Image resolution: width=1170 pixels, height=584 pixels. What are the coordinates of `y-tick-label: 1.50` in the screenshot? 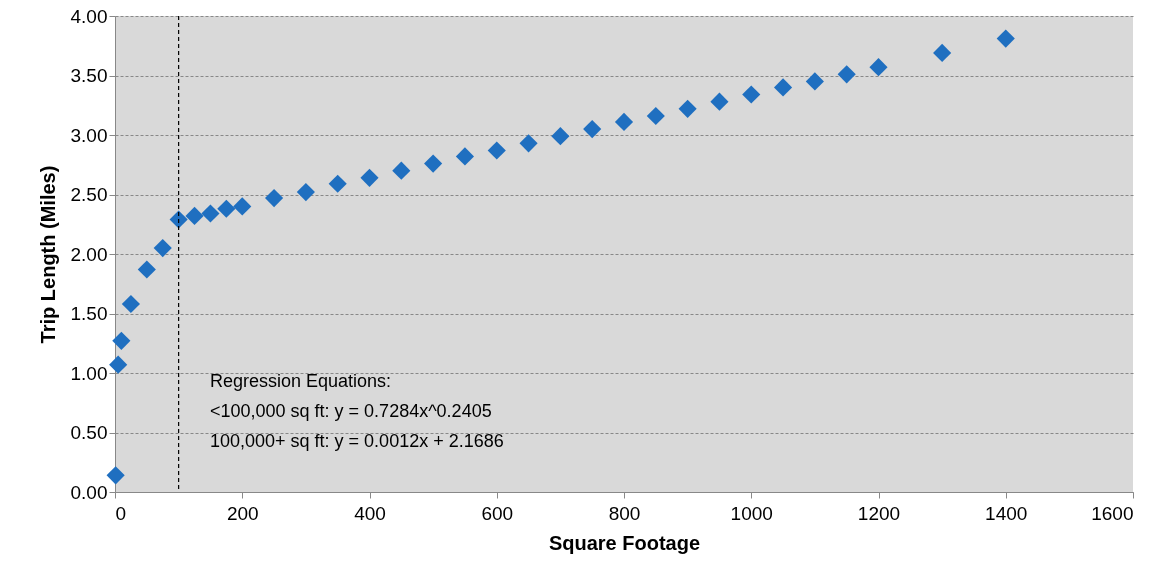 It's located at (89, 313).